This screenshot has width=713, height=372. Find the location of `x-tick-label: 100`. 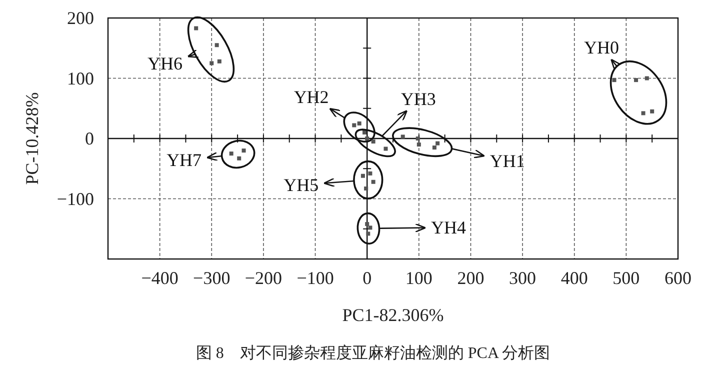

x-tick-label: 100 is located at coordinates (418, 278).